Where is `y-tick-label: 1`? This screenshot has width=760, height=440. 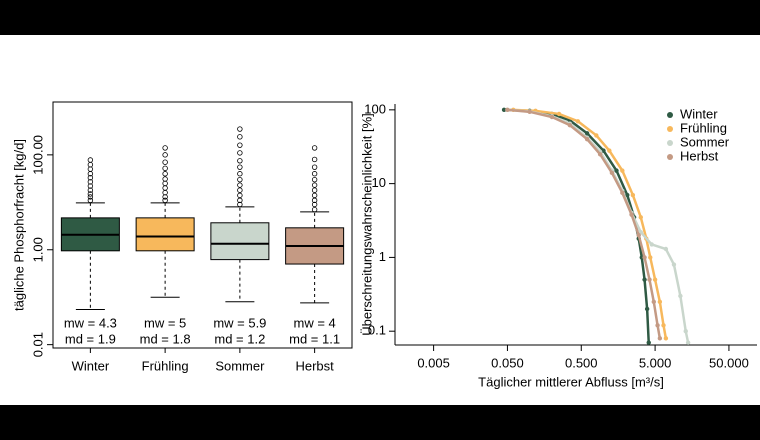 y-tick-label: 1 is located at coordinates (382, 256).